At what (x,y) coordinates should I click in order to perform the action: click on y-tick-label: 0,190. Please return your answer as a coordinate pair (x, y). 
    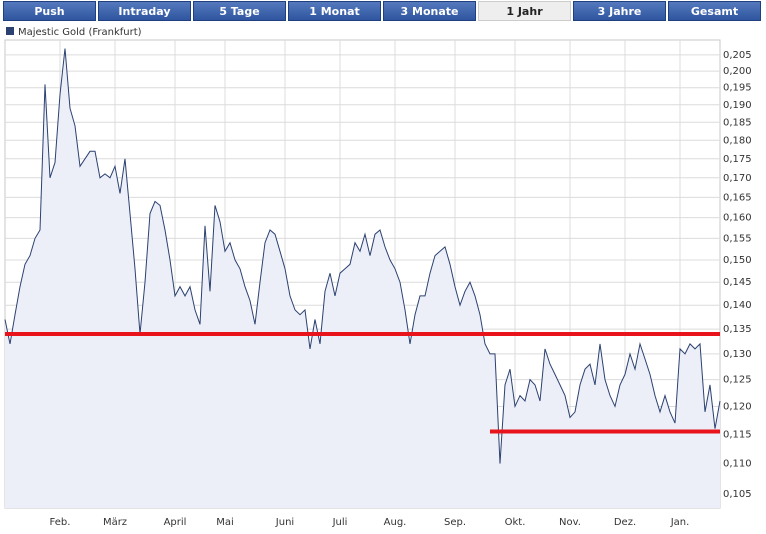
    Looking at the image, I should click on (737, 105).